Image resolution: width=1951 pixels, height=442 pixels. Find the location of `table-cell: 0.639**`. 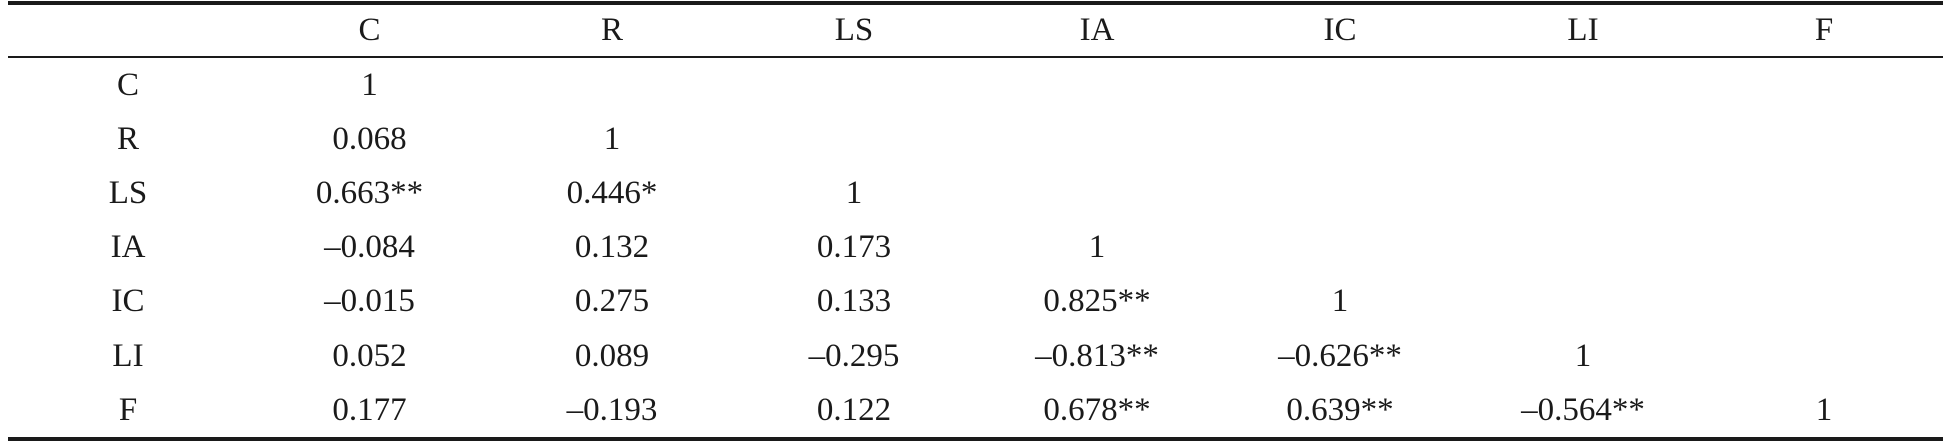

table-cell: 0.639** is located at coordinates (1340, 409).